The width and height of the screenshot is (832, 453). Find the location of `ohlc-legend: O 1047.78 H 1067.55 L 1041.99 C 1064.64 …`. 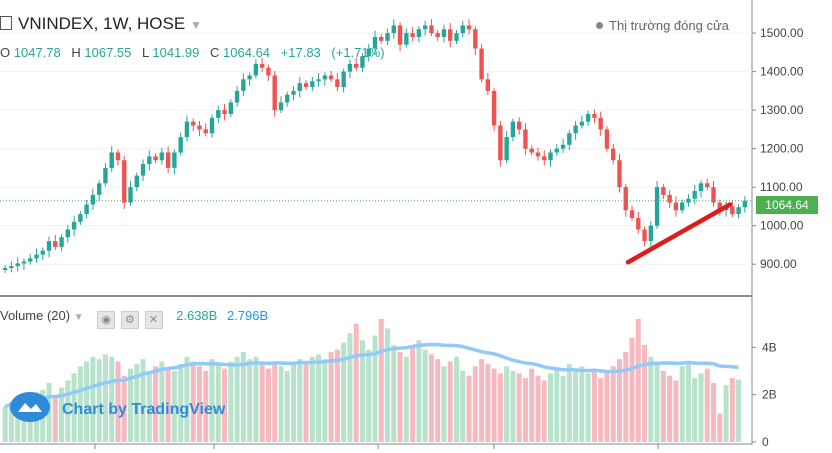

ohlc-legend: O 1047.78 H 1067.55 L 1041.99 C 1064.64 … is located at coordinates (196, 52).